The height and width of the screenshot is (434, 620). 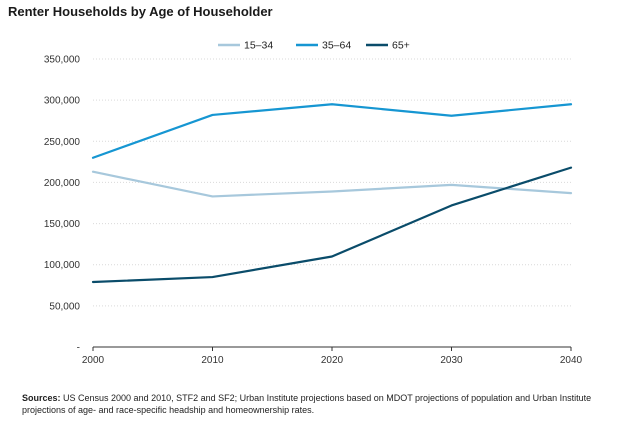 What do you see at coordinates (62, 142) in the screenshot?
I see `y-tick-label: 250,000` at bounding box center [62, 142].